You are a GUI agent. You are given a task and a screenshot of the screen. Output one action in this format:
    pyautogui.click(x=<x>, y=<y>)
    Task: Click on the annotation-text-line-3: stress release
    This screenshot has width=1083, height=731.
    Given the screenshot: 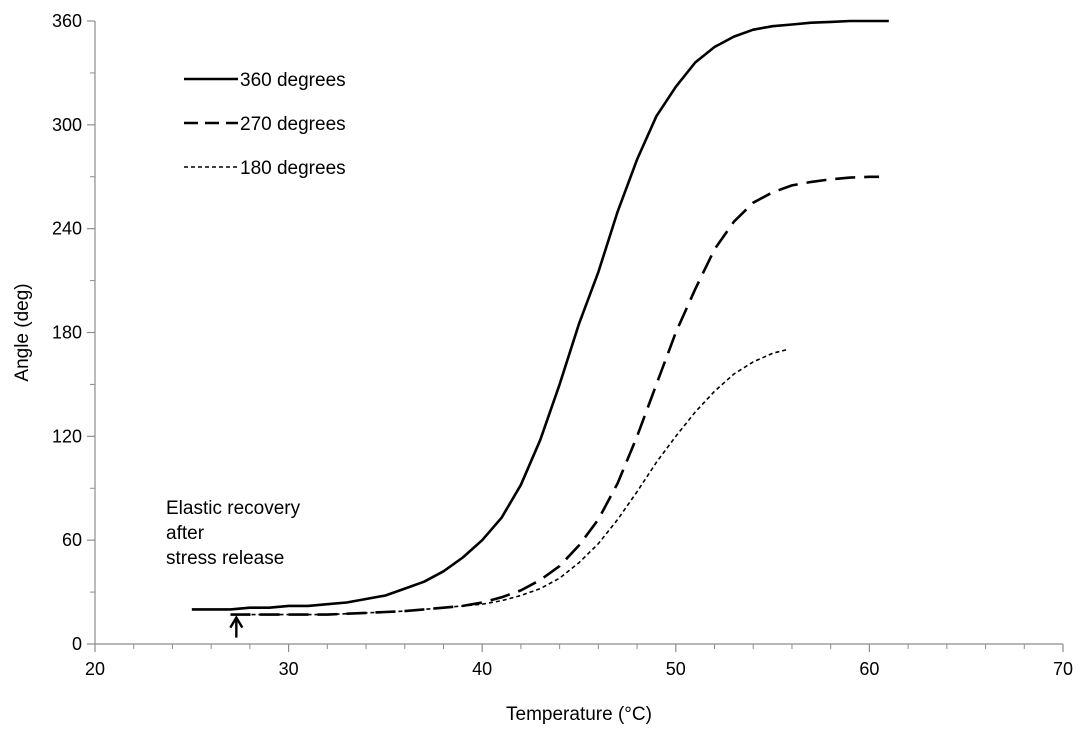 What is the action you would take?
    pyautogui.click(x=225, y=558)
    